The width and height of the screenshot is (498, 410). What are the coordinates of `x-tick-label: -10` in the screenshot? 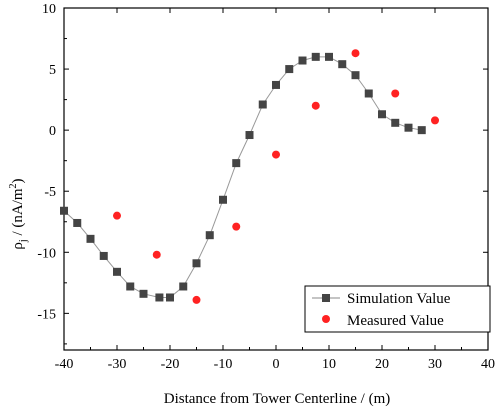 It's located at (223, 364).